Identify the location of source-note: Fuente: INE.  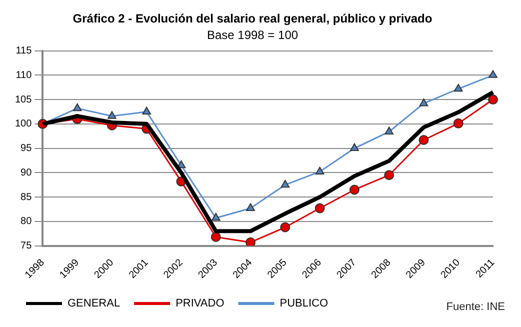
(475, 307).